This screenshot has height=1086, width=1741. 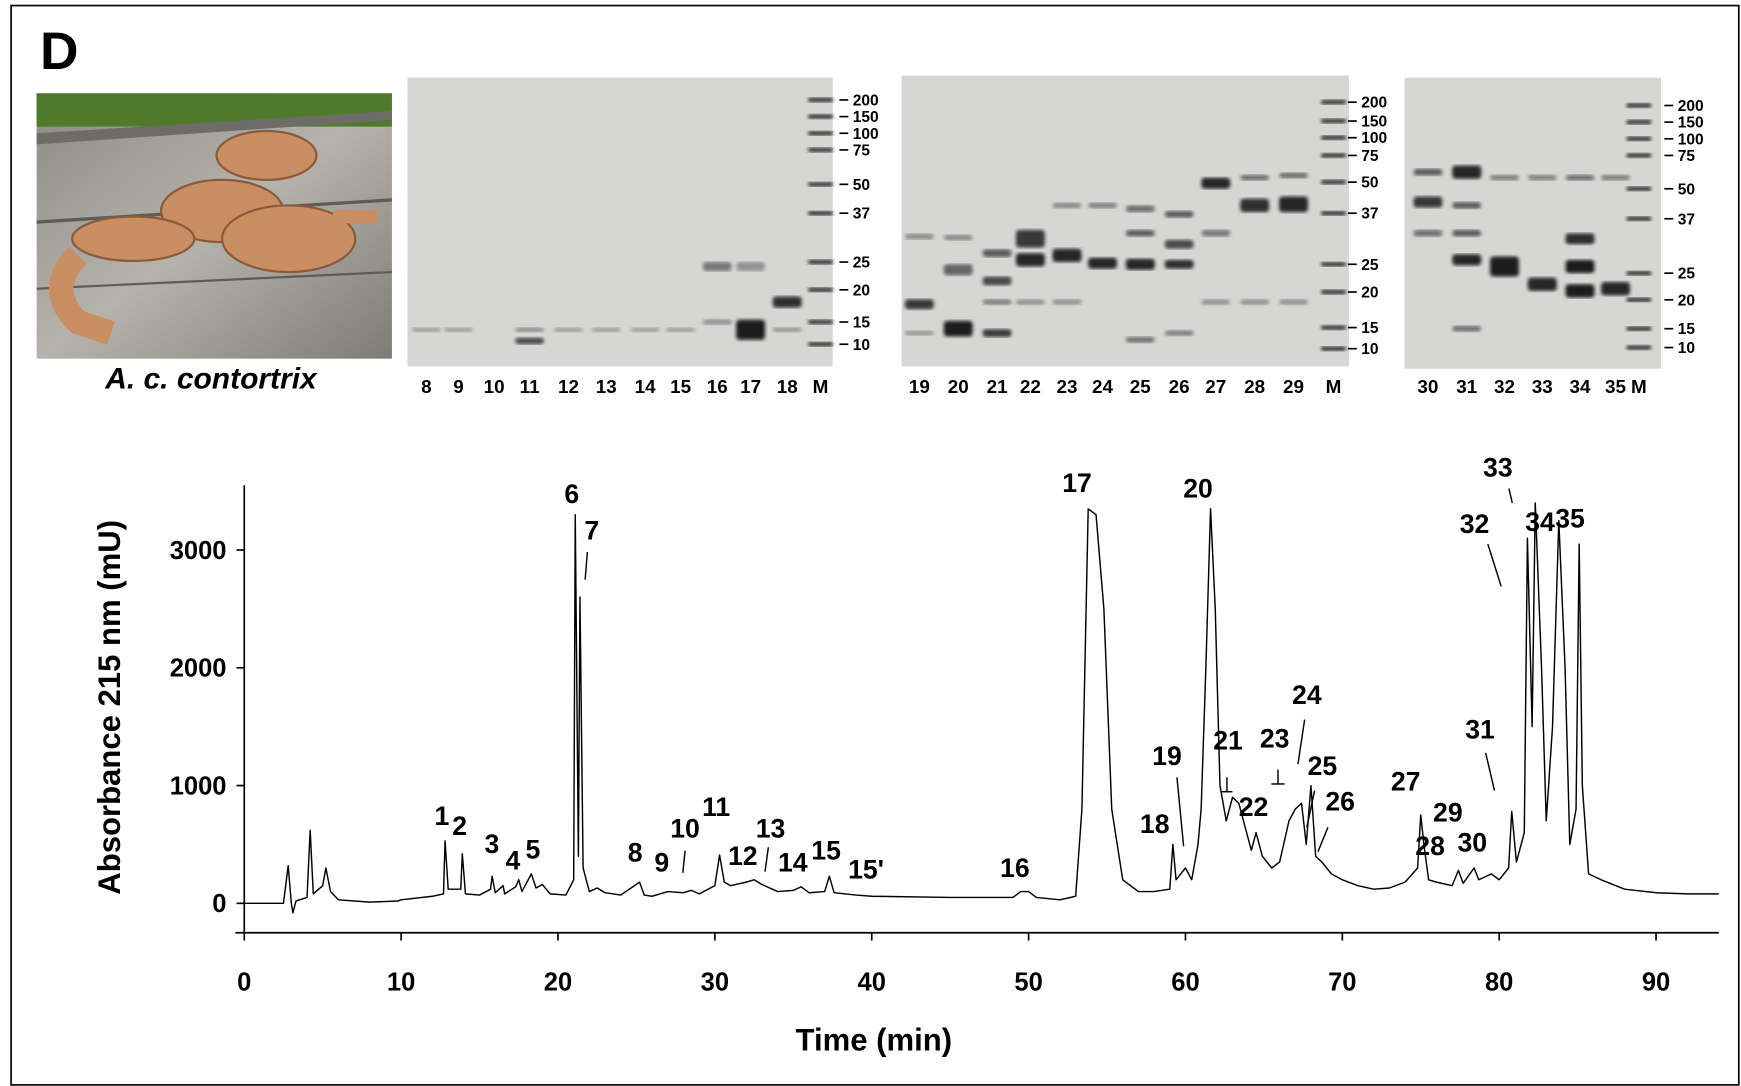 I want to click on lane-label: 16, so click(x=717, y=386).